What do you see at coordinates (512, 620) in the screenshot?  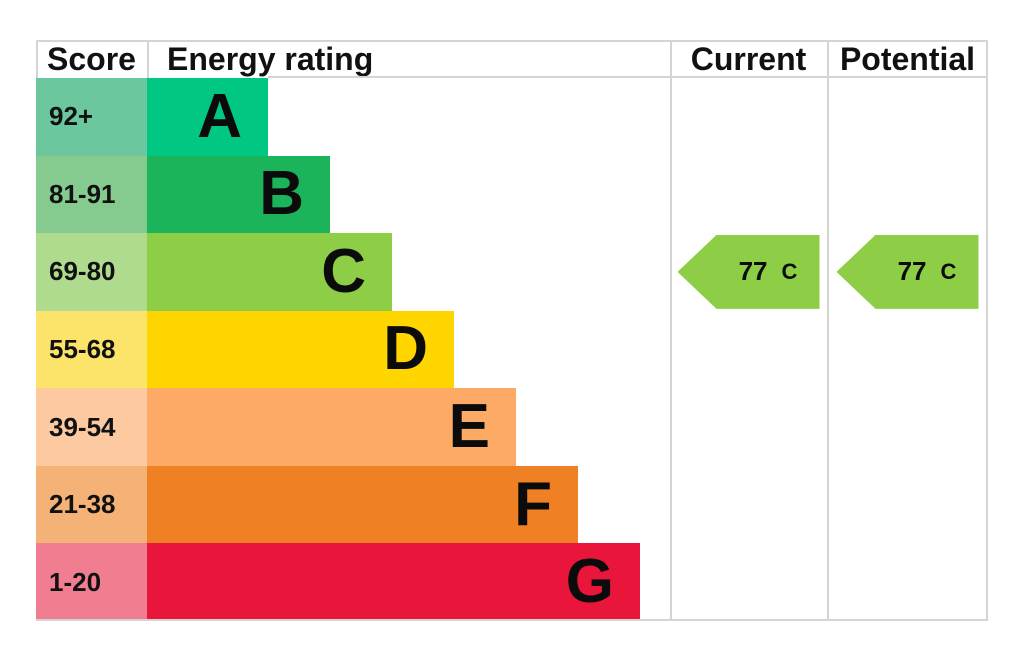 I see `table-border-bottom` at bounding box center [512, 620].